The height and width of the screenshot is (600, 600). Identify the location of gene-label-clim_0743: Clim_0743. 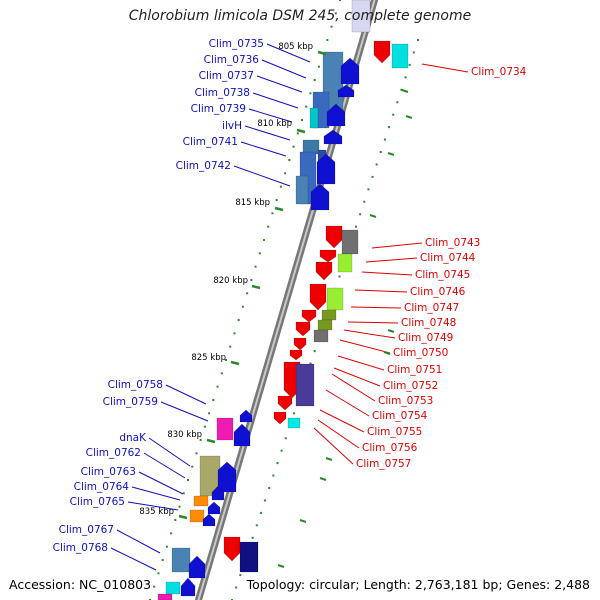
(452, 243).